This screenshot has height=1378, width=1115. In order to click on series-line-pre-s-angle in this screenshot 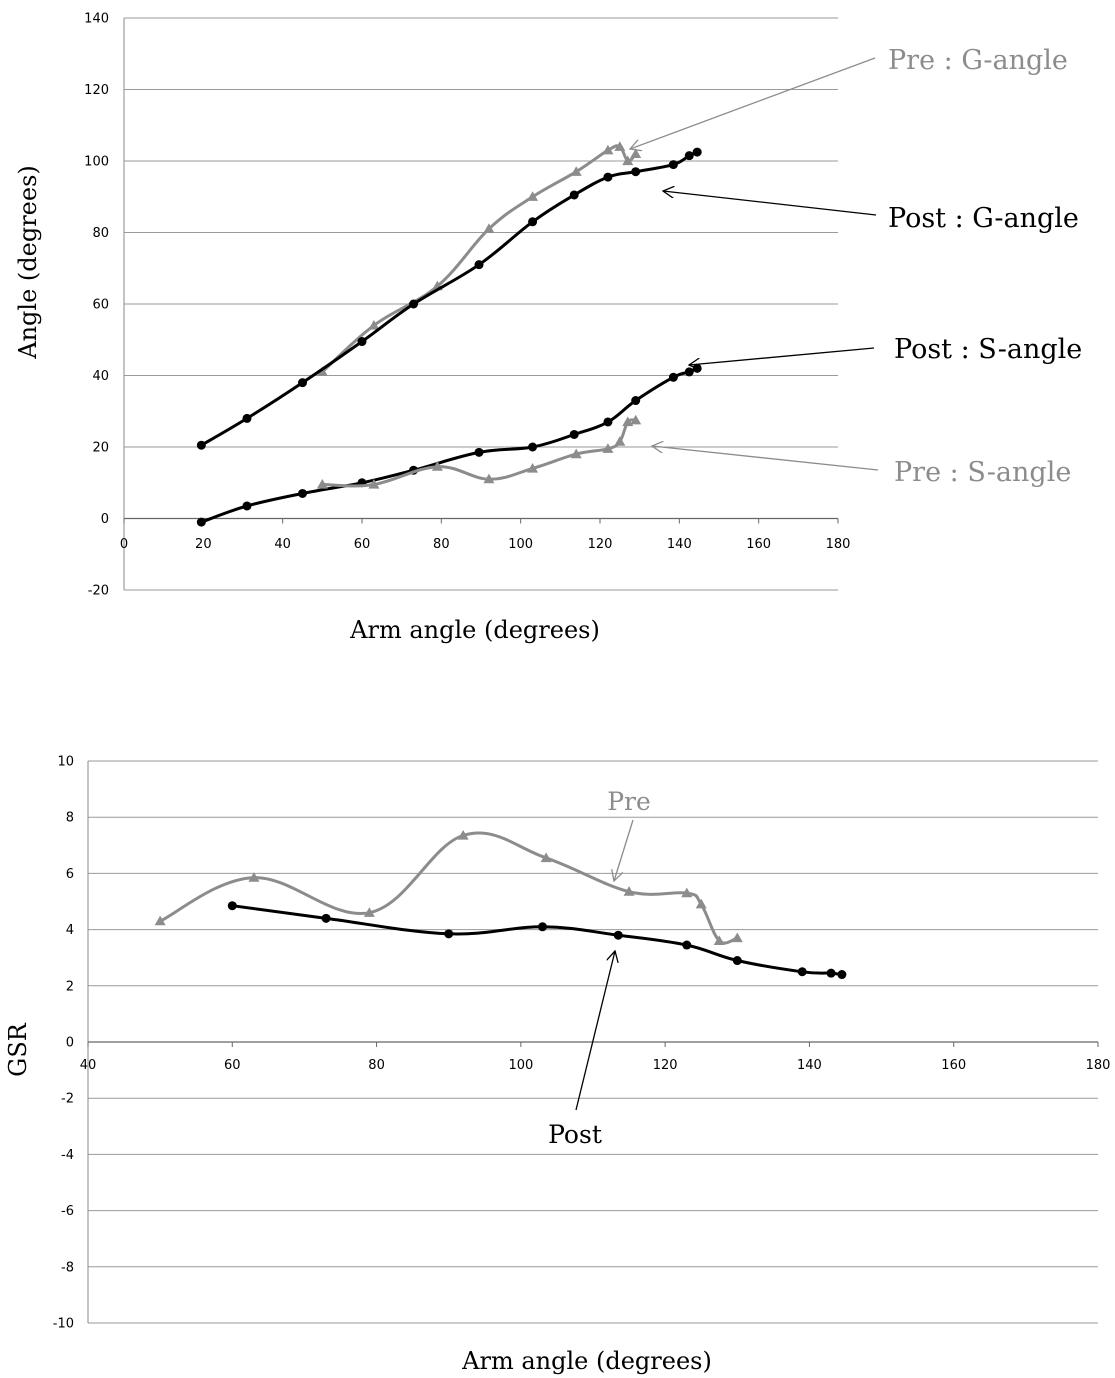, I will do `click(479, 453)`.